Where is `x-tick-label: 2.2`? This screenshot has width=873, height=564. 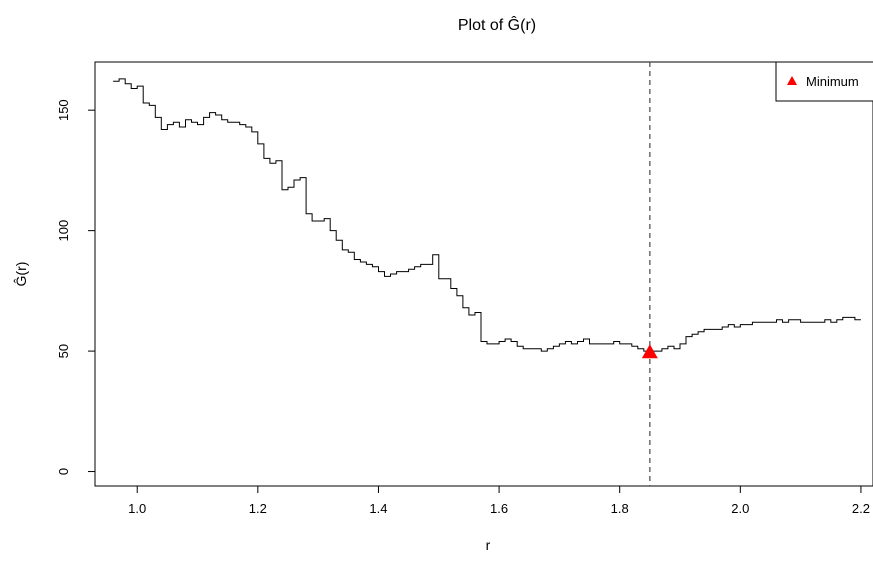 x-tick-label: 2.2 is located at coordinates (861, 508).